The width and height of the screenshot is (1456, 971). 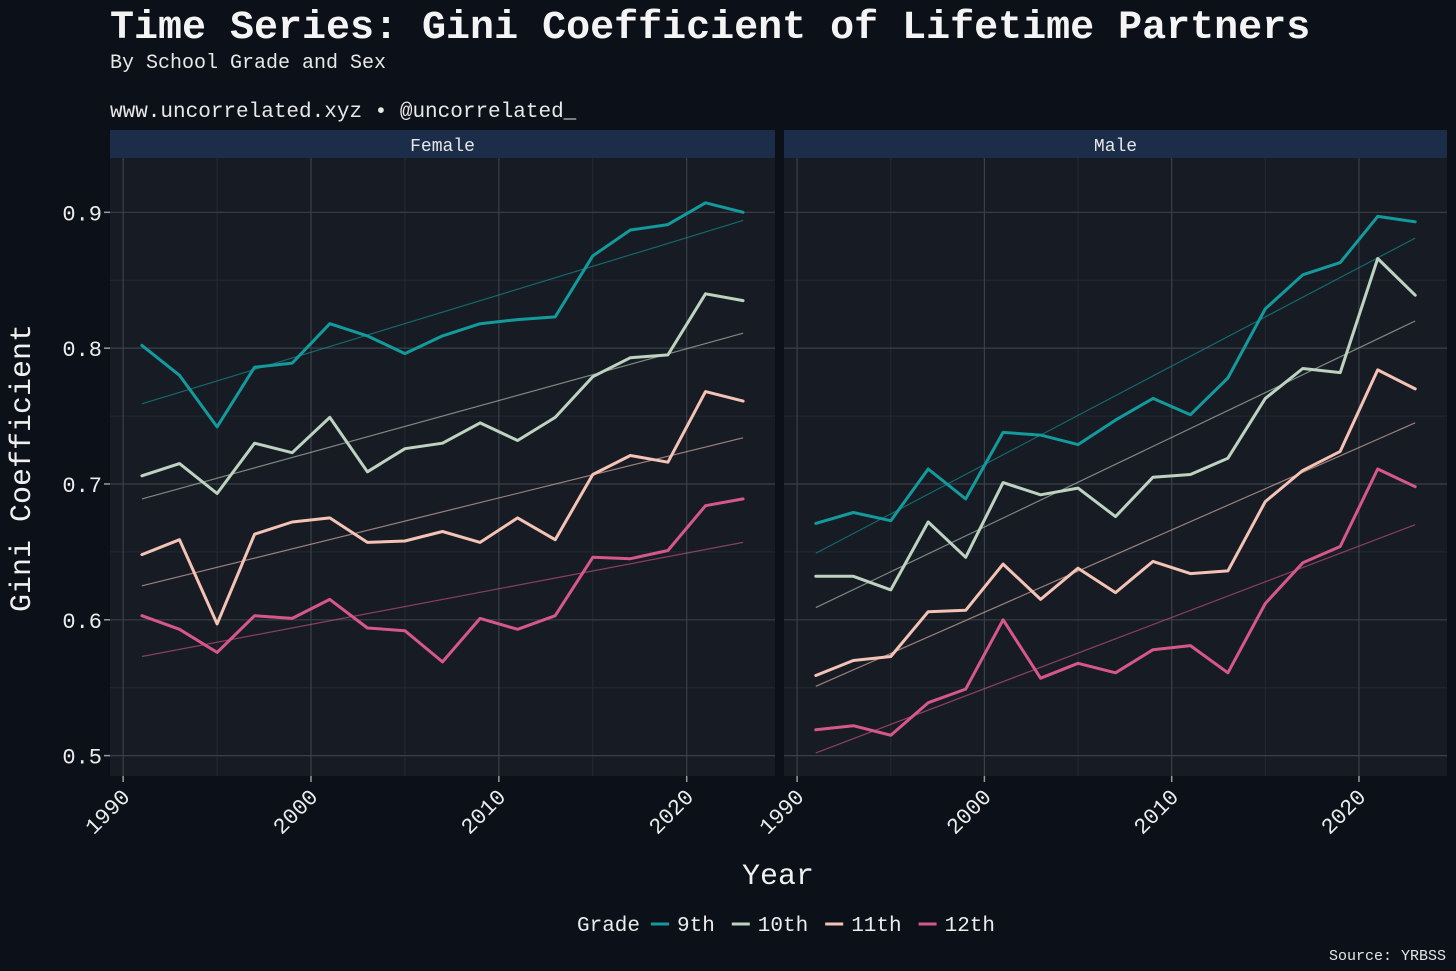 I want to click on trend-line-12th, so click(x=442, y=599).